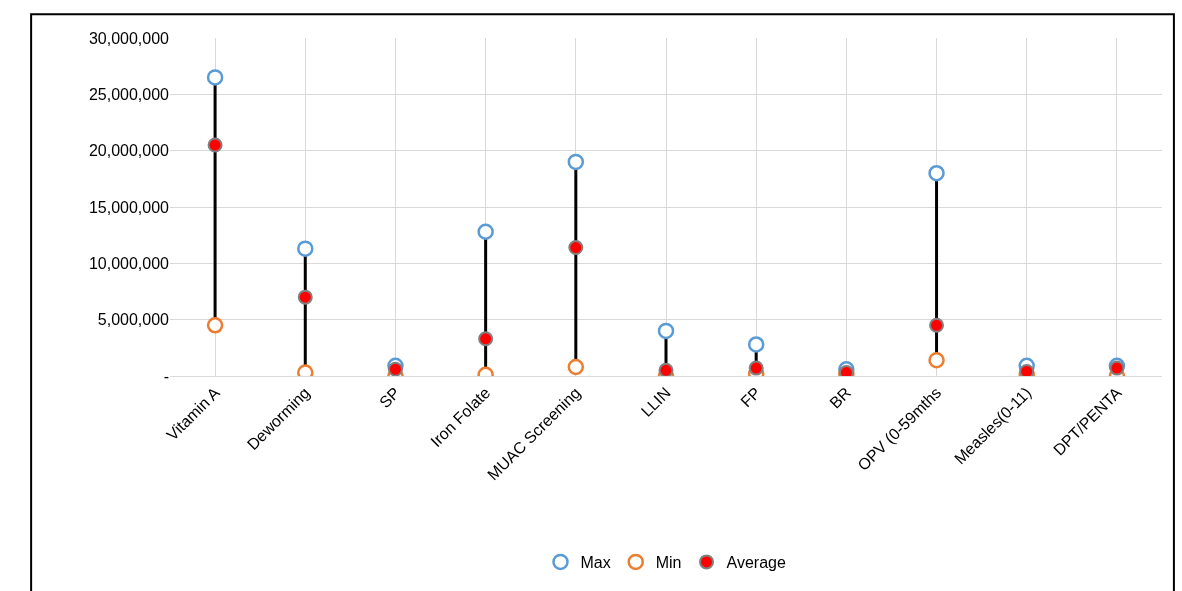  What do you see at coordinates (668, 563) in the screenshot?
I see `legend-label: Min` at bounding box center [668, 563].